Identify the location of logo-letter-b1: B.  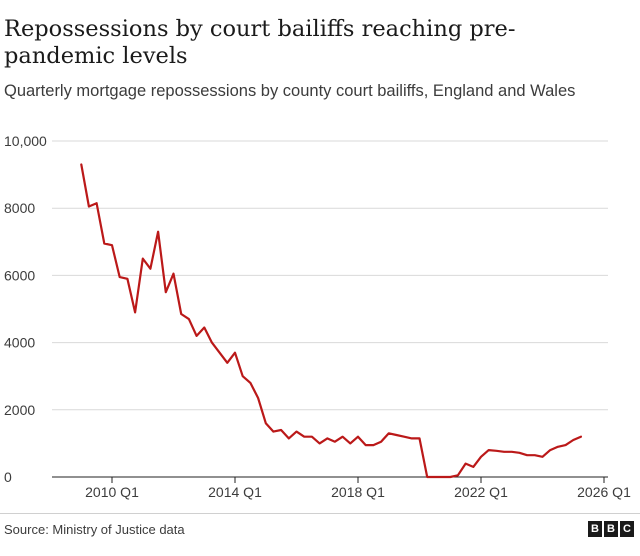
(595, 529).